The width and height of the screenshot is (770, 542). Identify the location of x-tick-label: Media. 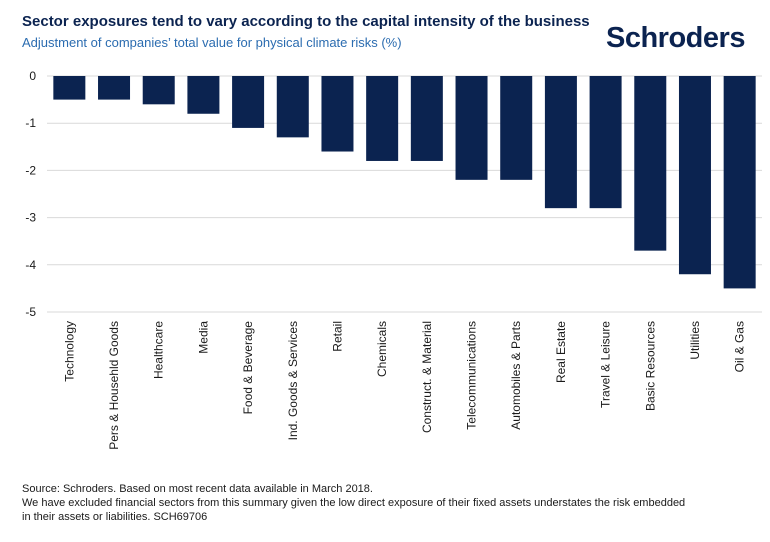
(203, 337).